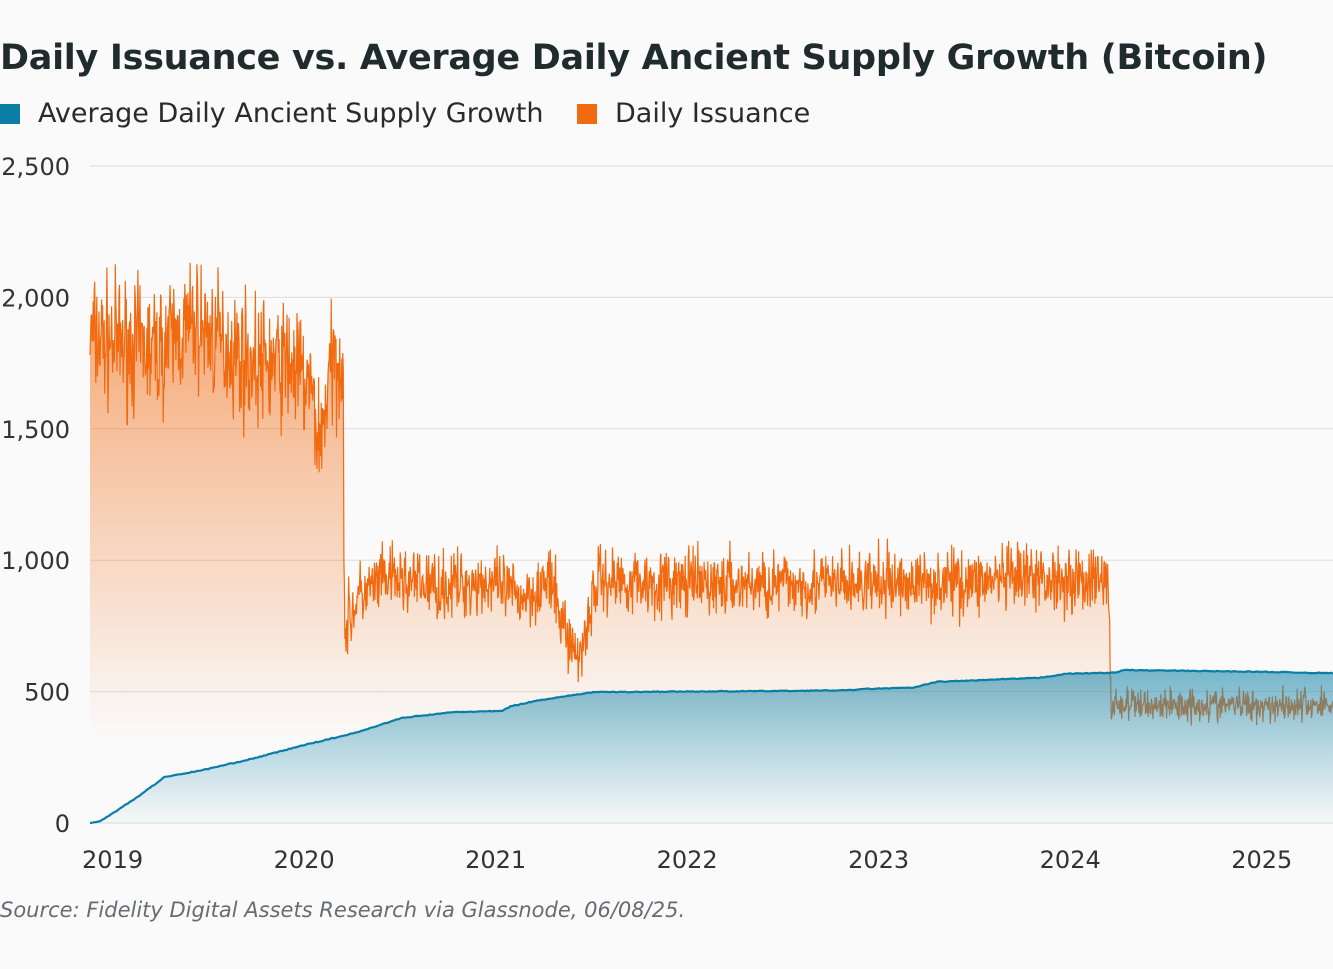  I want to click on ancient-supply-area, so click(711, 746).